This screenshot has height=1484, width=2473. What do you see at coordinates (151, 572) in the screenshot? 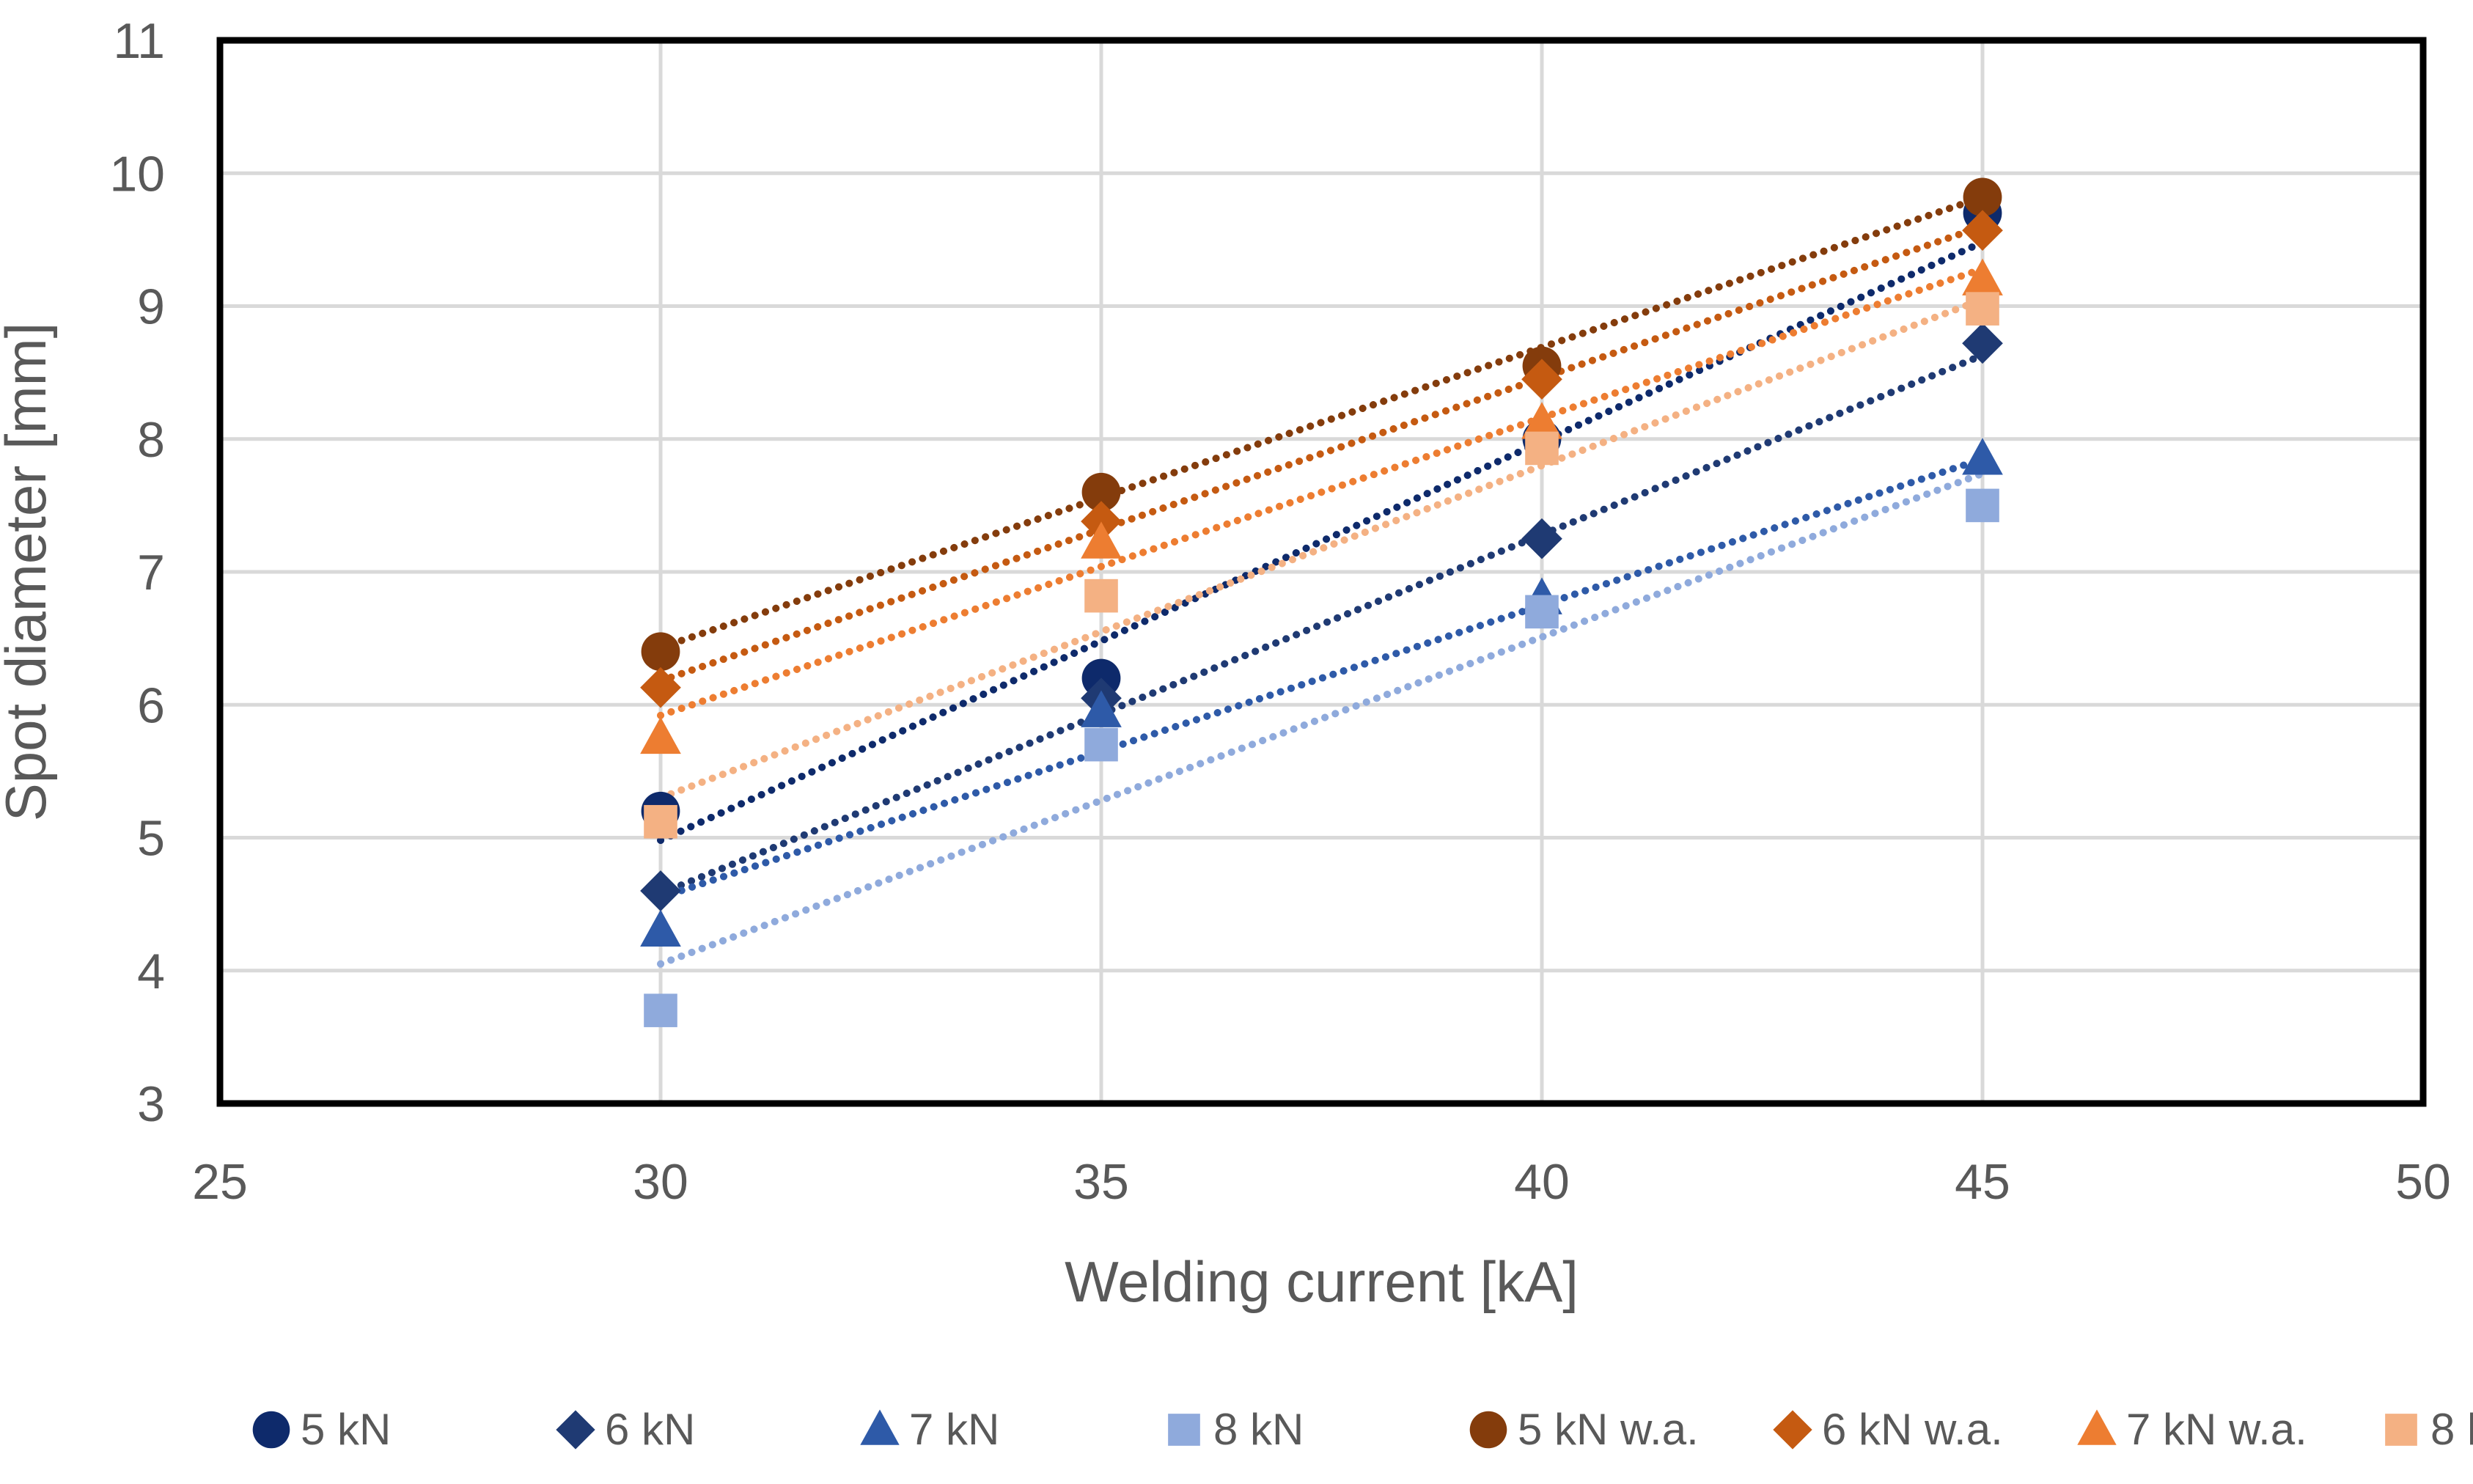
I see `y-tick-label: 7` at bounding box center [151, 572].